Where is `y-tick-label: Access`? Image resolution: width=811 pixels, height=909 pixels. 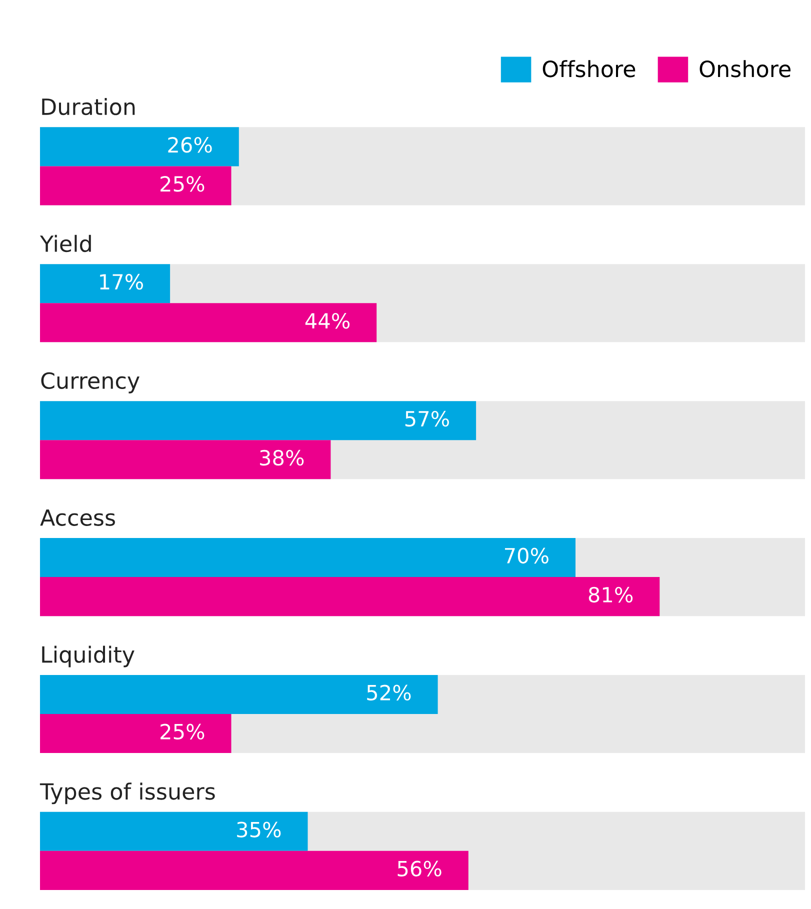 y-tick-label: Access is located at coordinates (77, 517).